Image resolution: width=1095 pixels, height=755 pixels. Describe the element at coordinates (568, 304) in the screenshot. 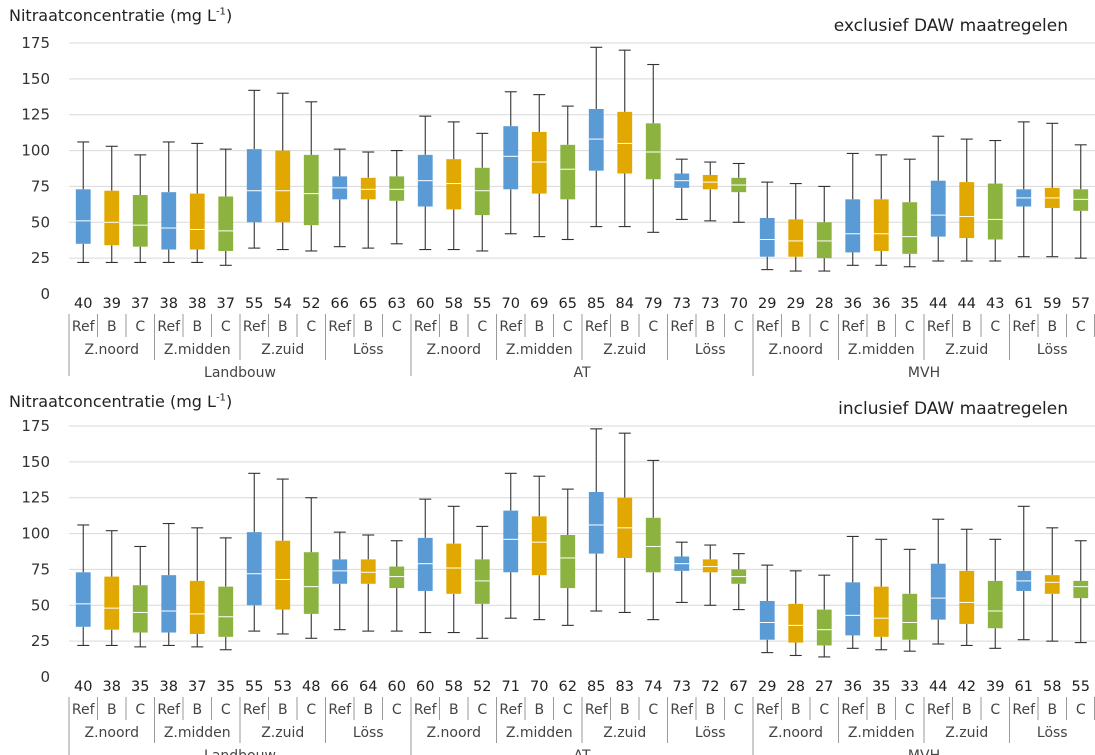

I see `data-label: 65` at that location.